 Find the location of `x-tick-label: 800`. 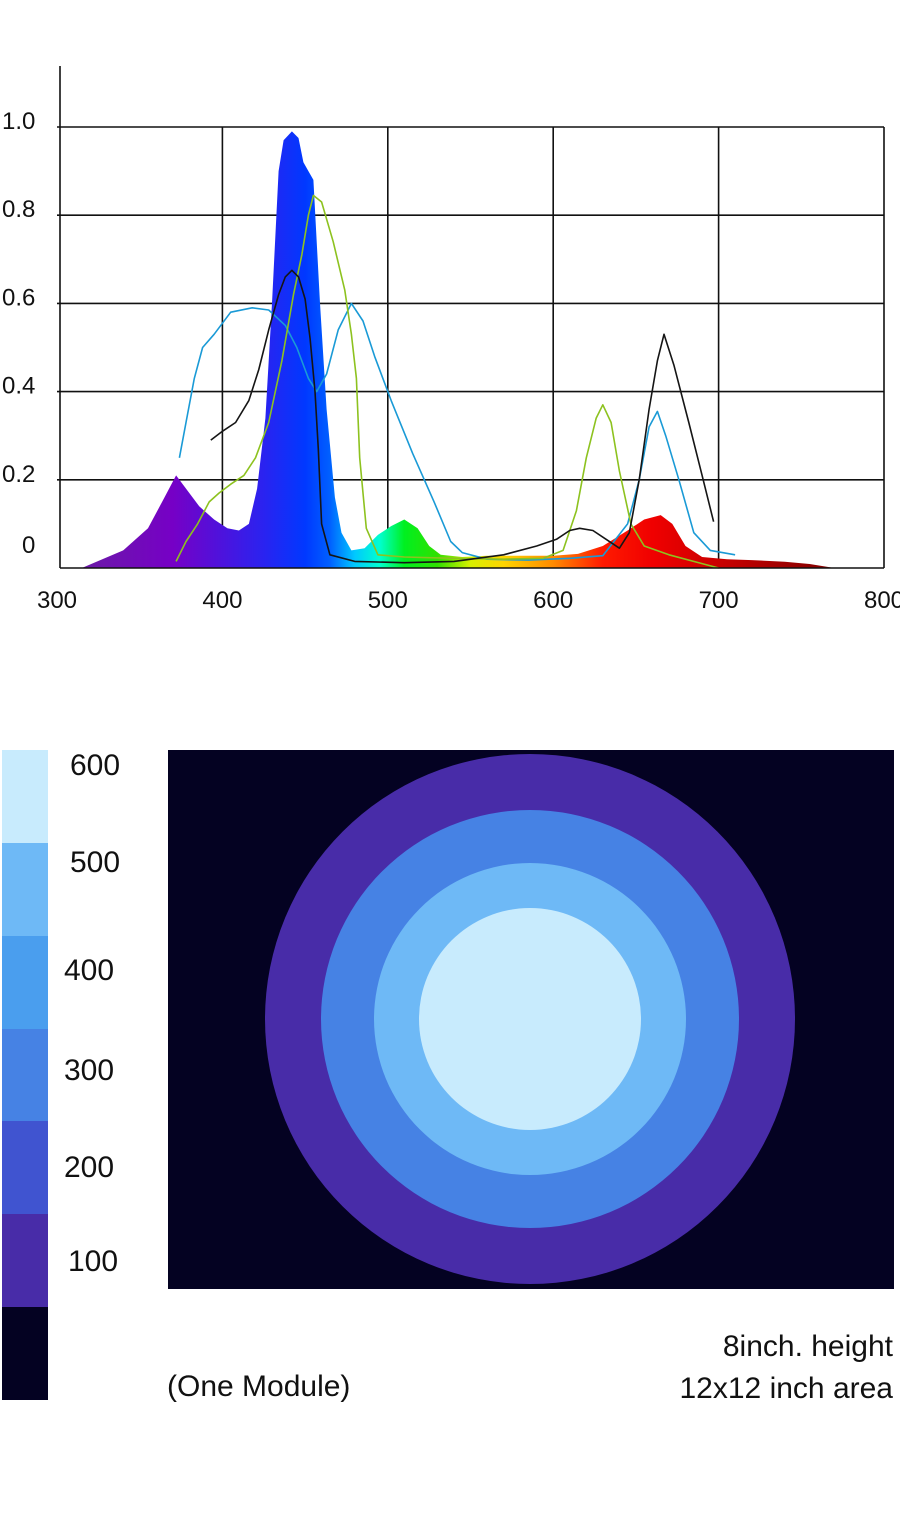

x-tick-label: 800 is located at coordinates (882, 600).